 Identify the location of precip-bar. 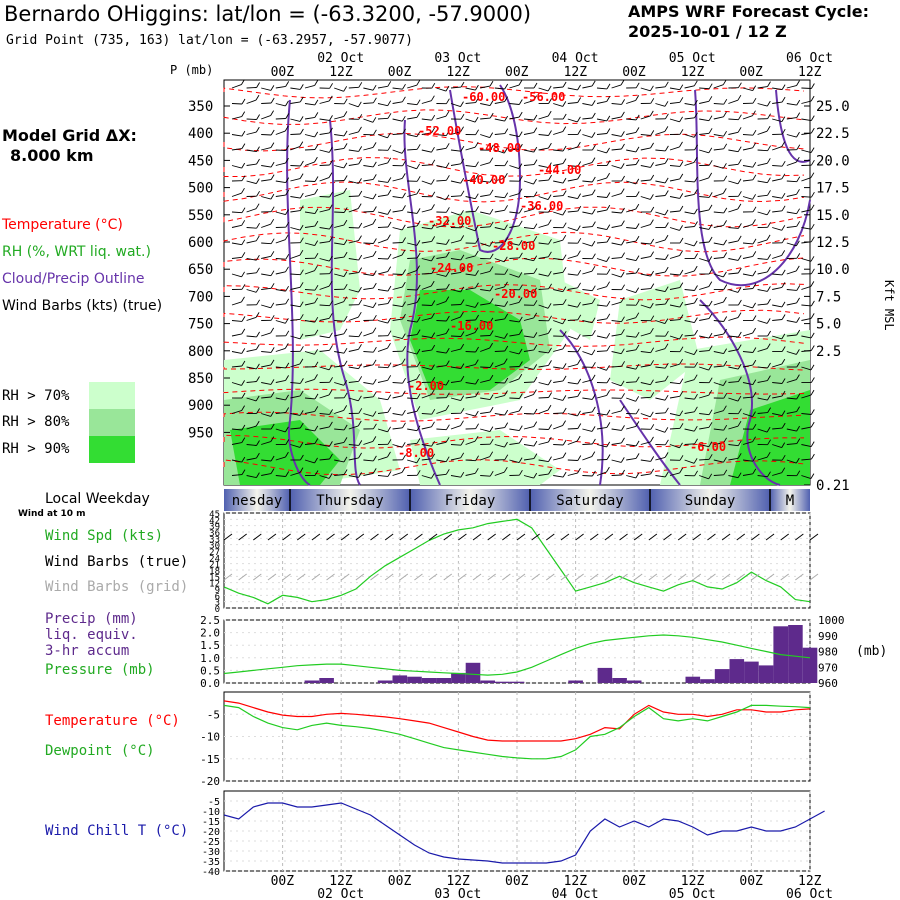
(722, 676).